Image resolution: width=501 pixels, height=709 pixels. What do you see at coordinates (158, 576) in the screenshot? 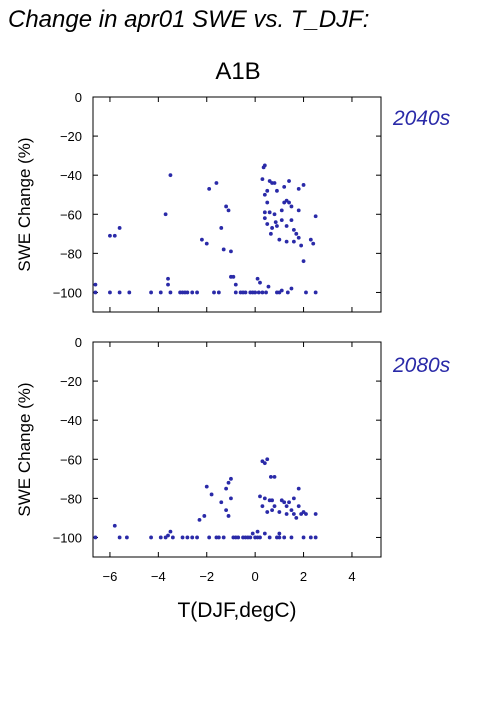
I see `x-tick-label: −4` at bounding box center [158, 576].